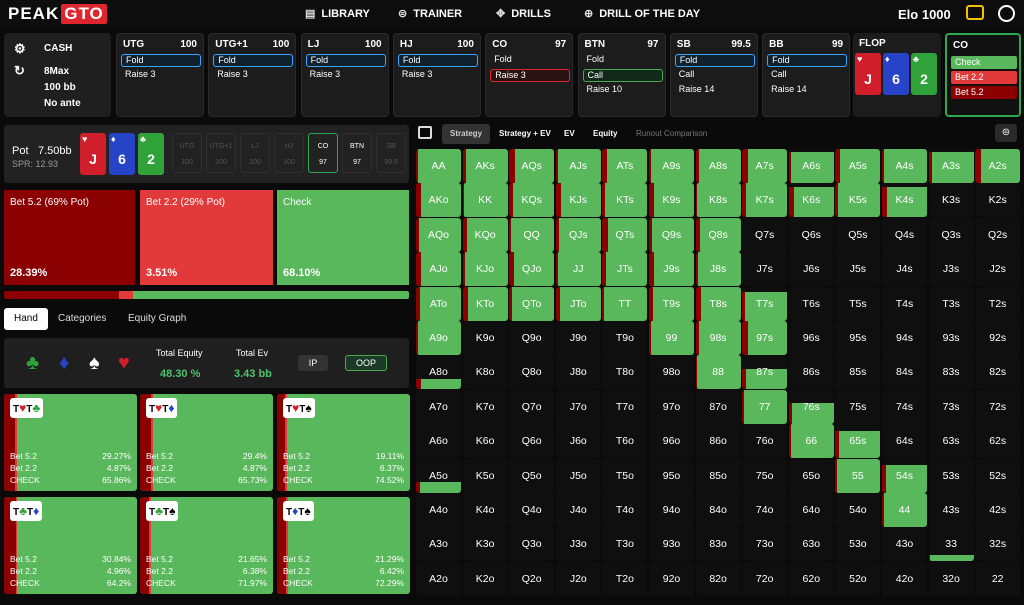 This screenshot has width=1024, height=605. I want to click on hand-cell: 94o, so click(671, 510).